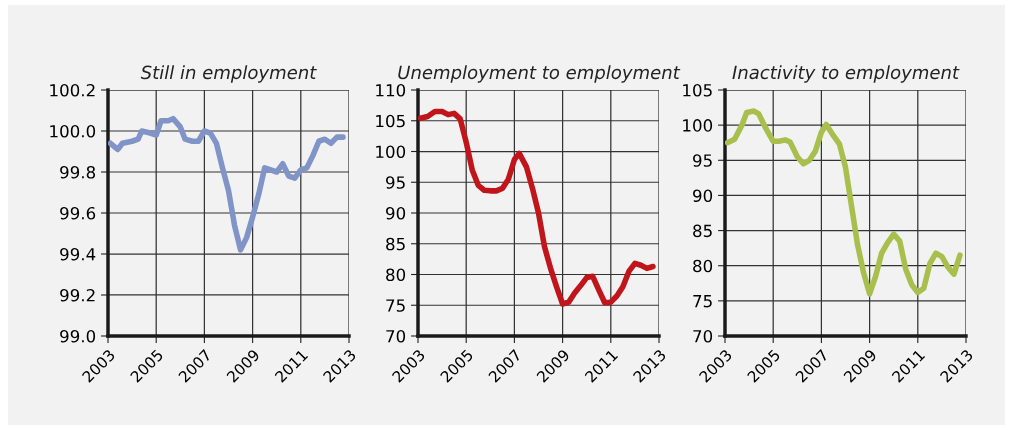  Describe the element at coordinates (72, 90) in the screenshot. I see `y-tick-label: 100.2` at that location.